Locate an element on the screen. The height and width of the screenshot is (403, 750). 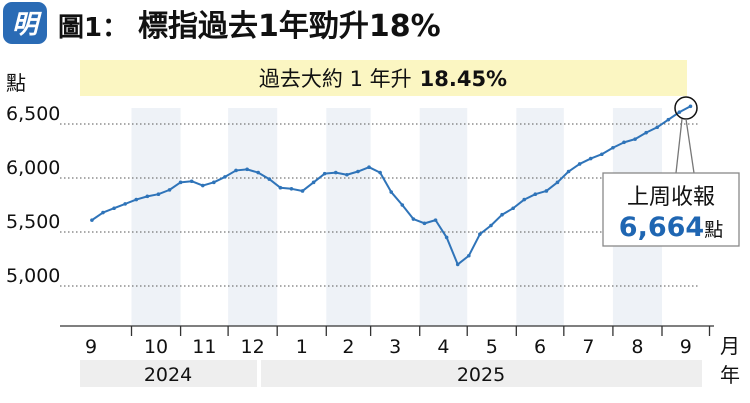
callout-value-line: 6,664點 is located at coordinates (671, 227).